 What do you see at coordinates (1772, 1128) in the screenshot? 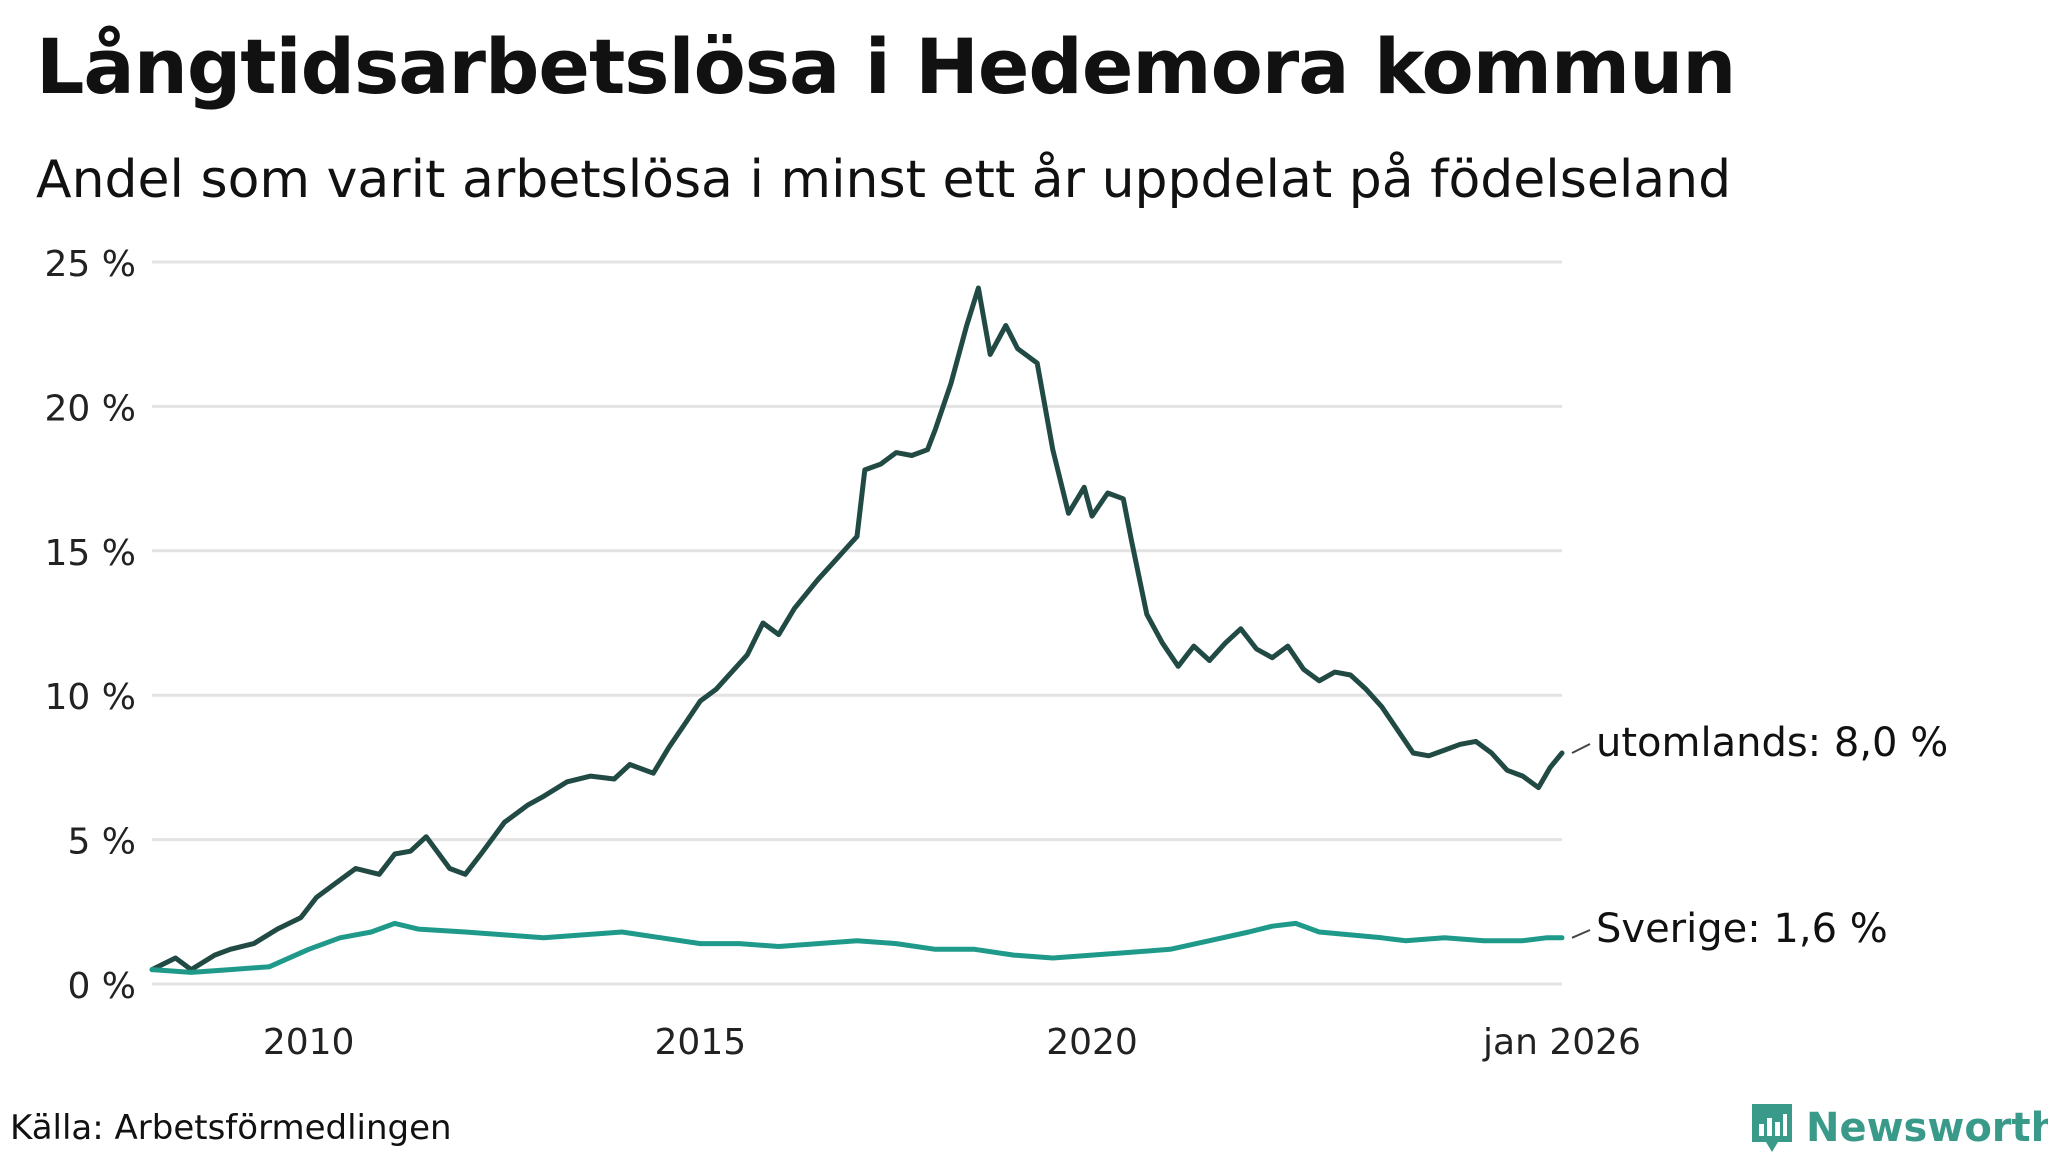
I see `newsworthy-icon` at bounding box center [1772, 1128].